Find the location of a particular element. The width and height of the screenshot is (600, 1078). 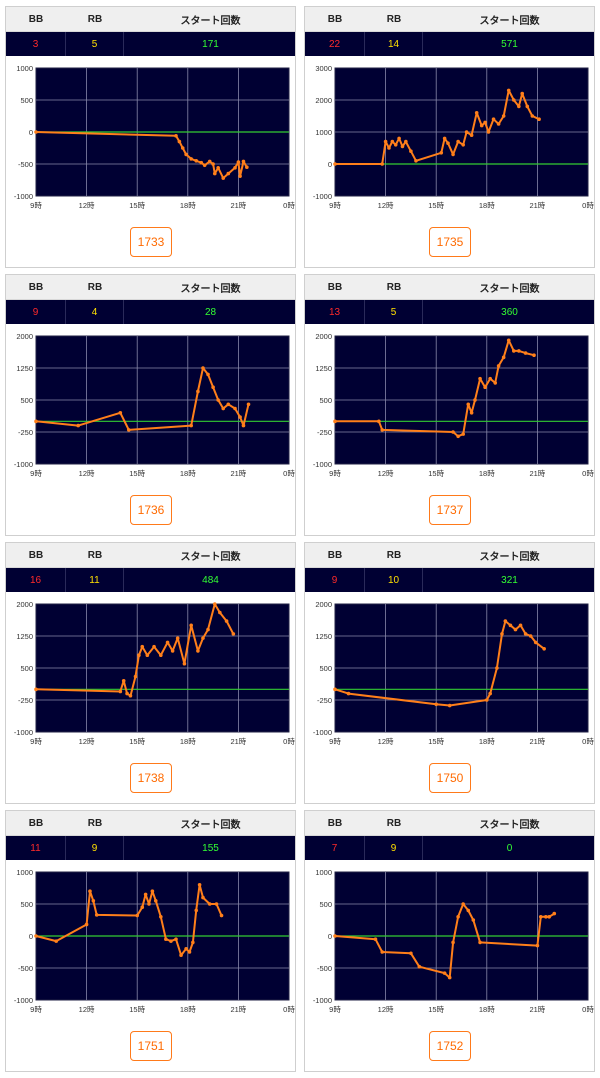

machine-number-button: 1751 is located at coordinates (151, 1046).